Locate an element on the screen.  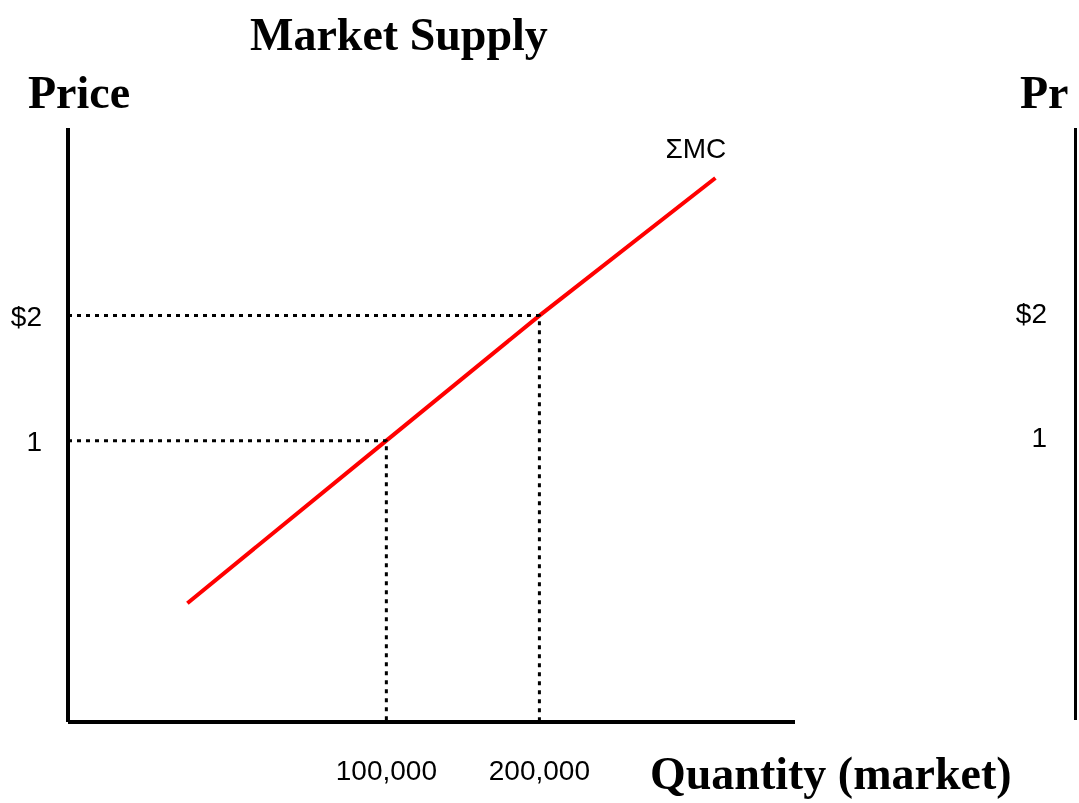
x-tick-label: 200,000 is located at coordinates (539, 770).